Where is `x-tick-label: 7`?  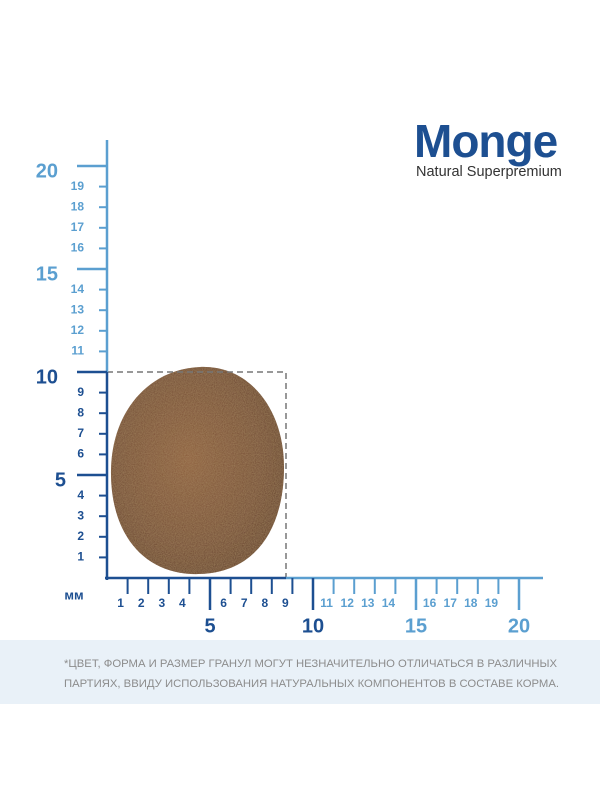
x-tick-label: 7 is located at coordinates (244, 603).